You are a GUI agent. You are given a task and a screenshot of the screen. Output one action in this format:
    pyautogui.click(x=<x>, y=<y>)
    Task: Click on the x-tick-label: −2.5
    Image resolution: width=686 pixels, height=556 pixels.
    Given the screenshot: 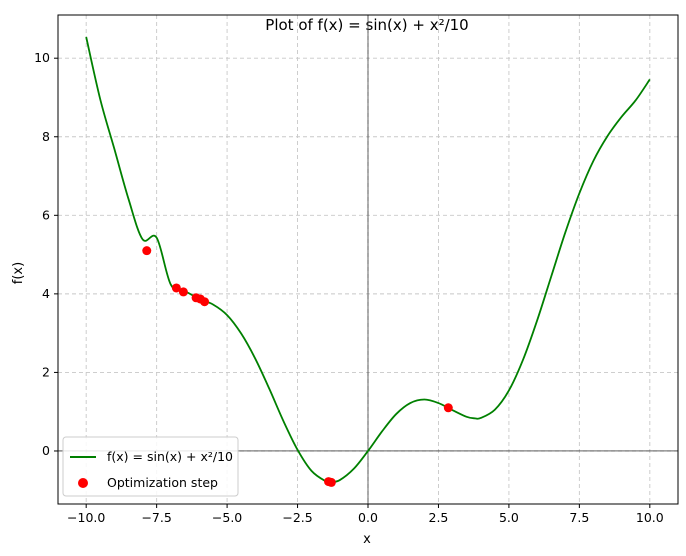 What is the action you would take?
    pyautogui.click(x=297, y=517)
    